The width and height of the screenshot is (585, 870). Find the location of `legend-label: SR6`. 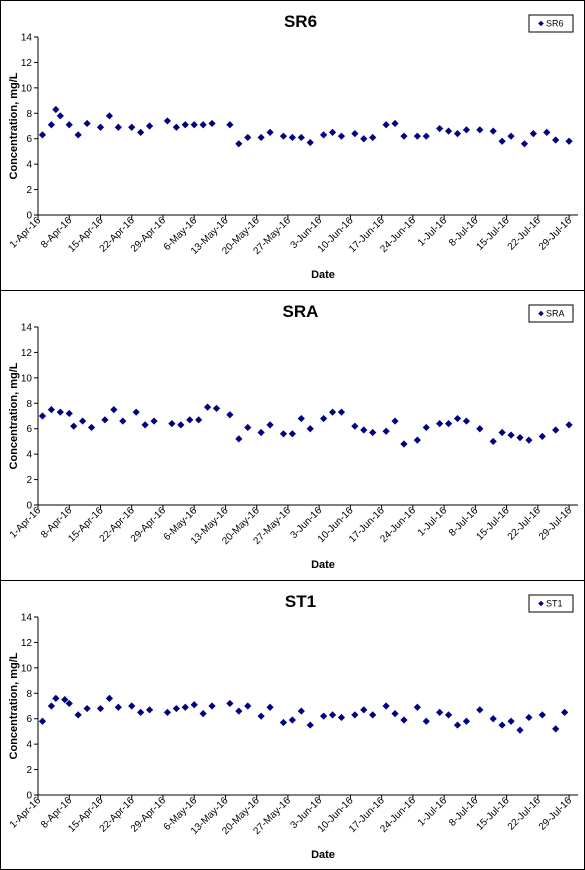

legend-label: SR6 is located at coordinates (555, 24).